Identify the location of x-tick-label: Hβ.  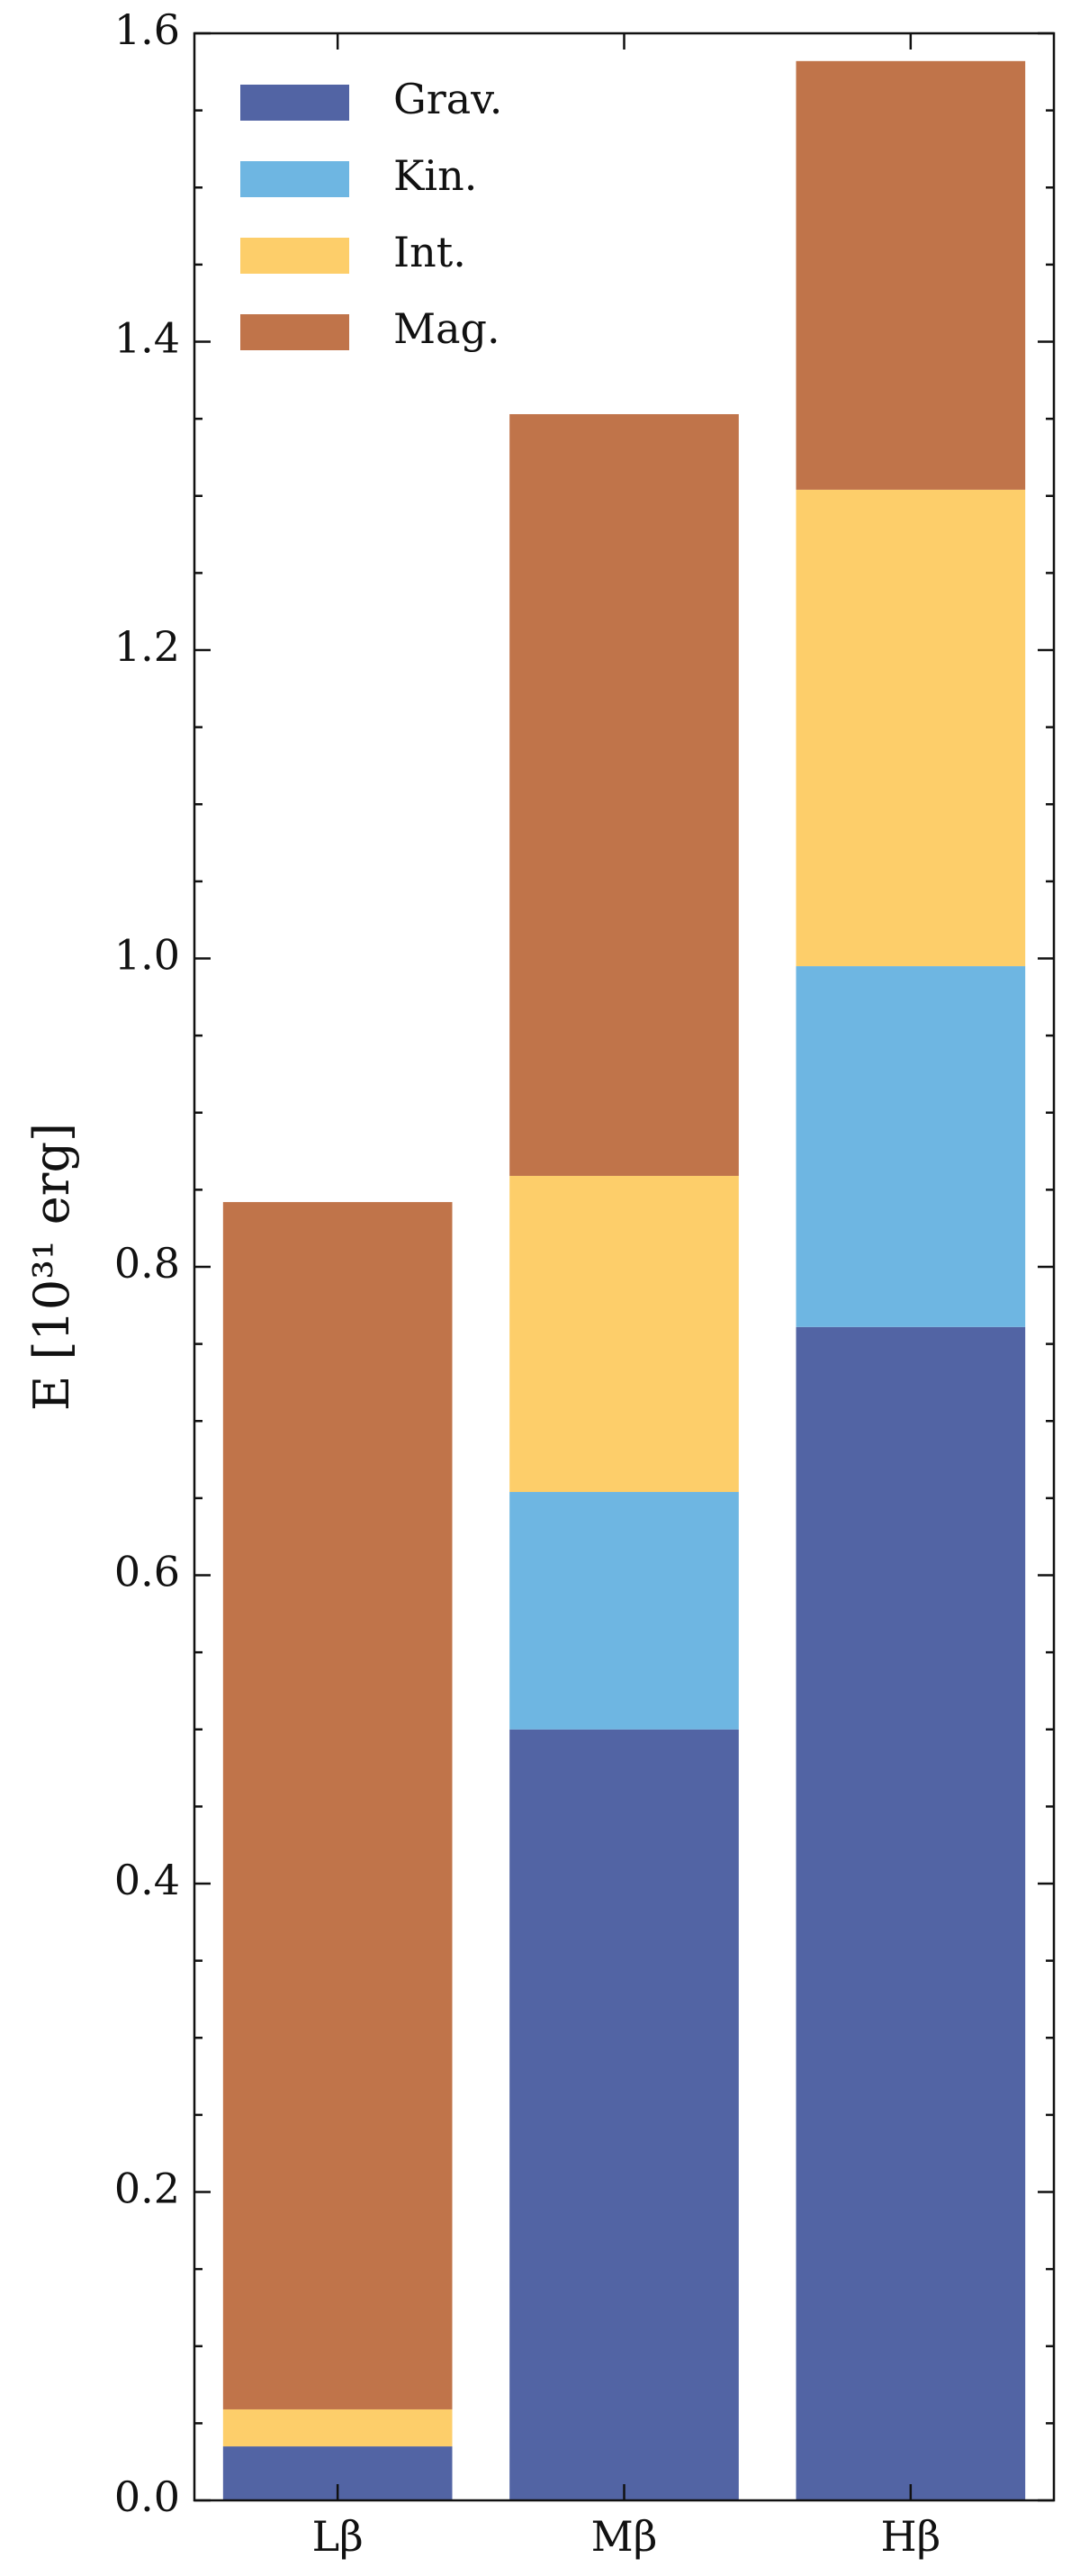
(910, 2536).